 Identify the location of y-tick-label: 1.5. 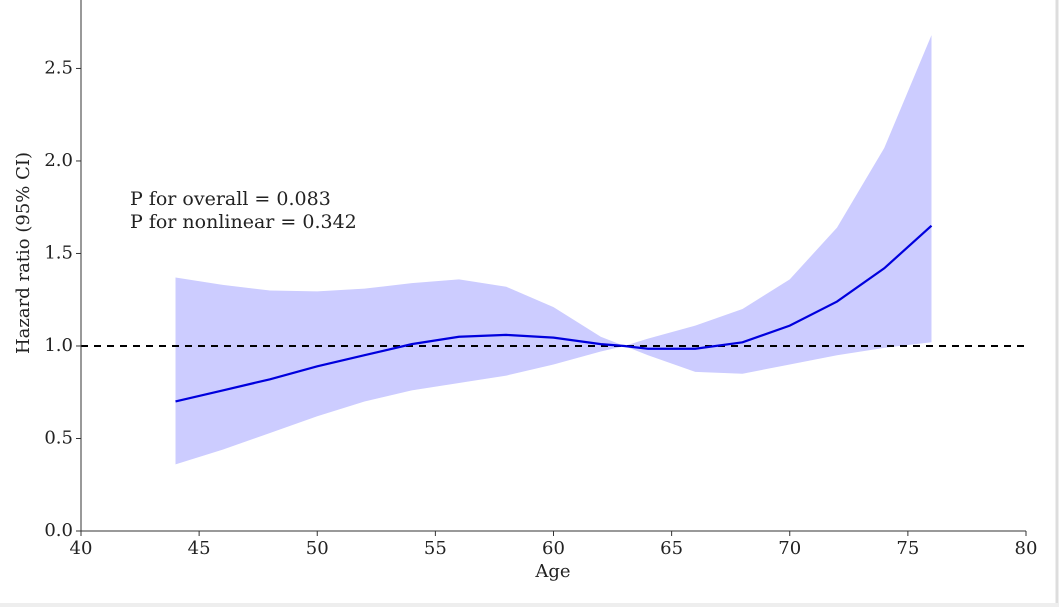
(58, 252).